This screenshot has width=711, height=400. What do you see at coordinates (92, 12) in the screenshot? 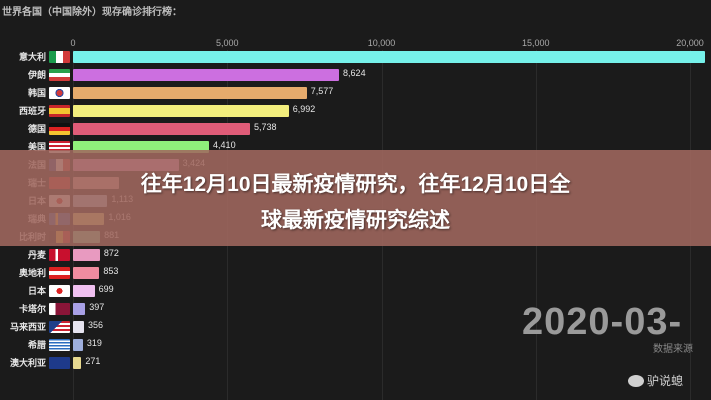
I see `chart-title: 世界各国（中国除外）现存确诊排行榜：` at bounding box center [92, 12].